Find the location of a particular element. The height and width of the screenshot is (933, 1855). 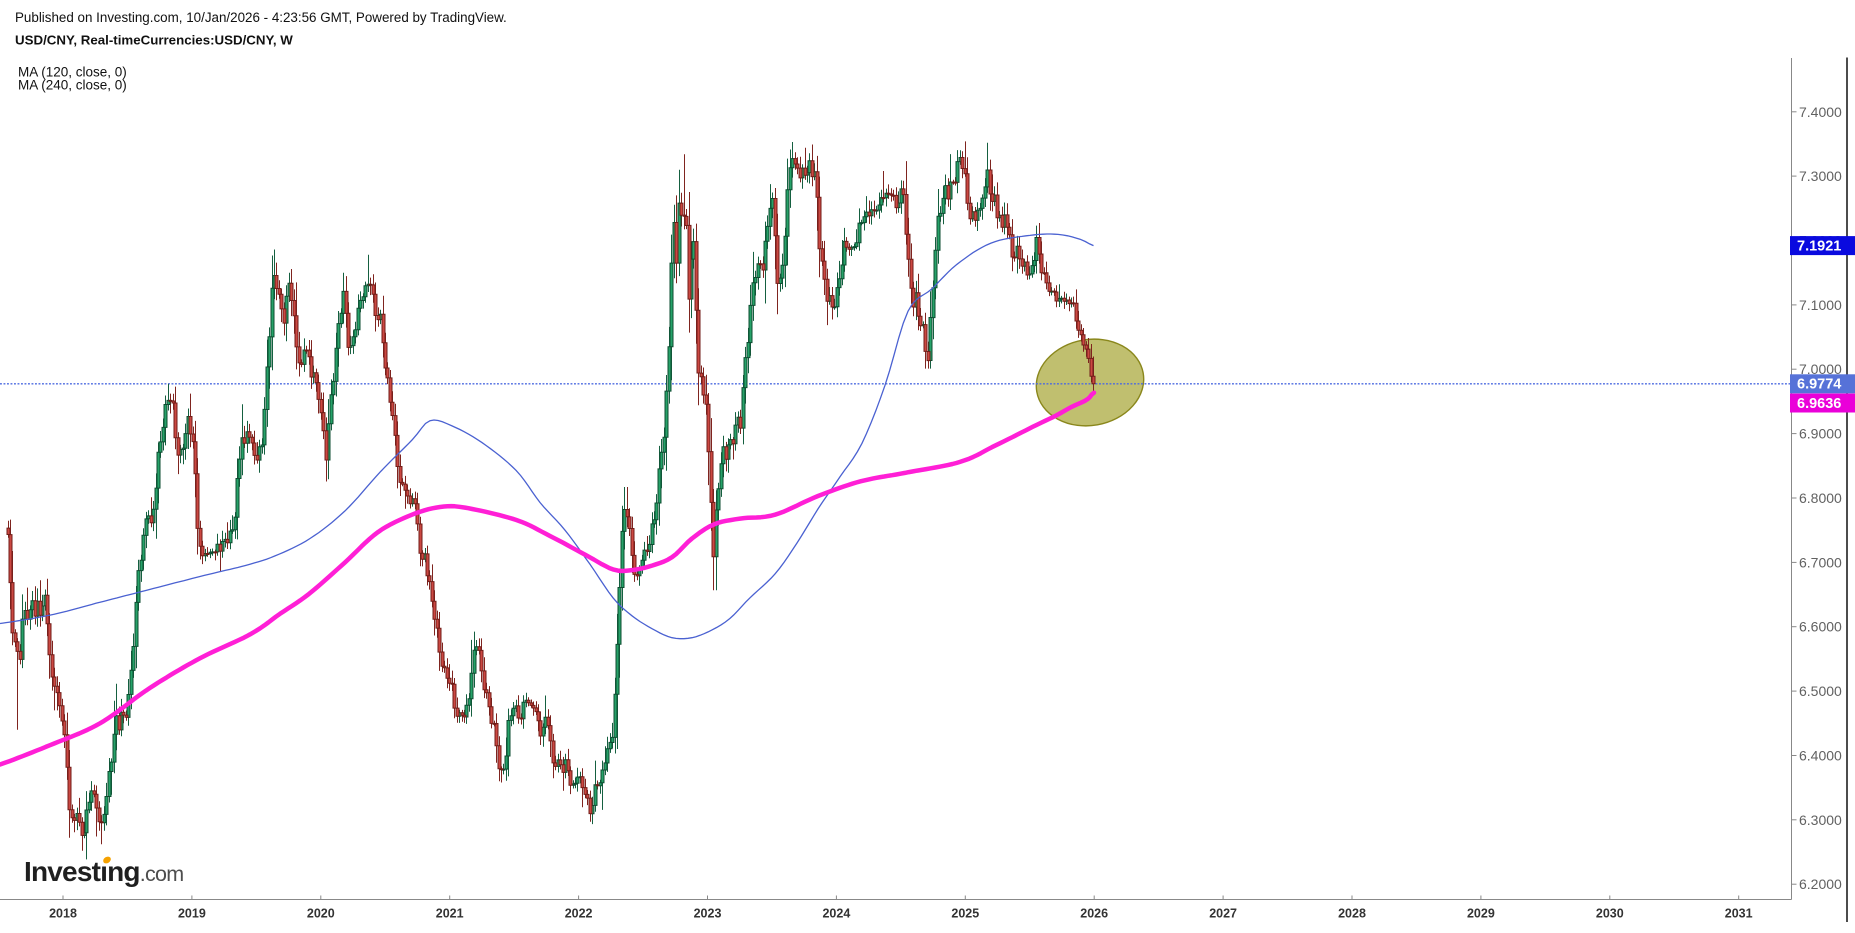

svg-text: MA (120, close, 0) is located at coordinates (72, 72).